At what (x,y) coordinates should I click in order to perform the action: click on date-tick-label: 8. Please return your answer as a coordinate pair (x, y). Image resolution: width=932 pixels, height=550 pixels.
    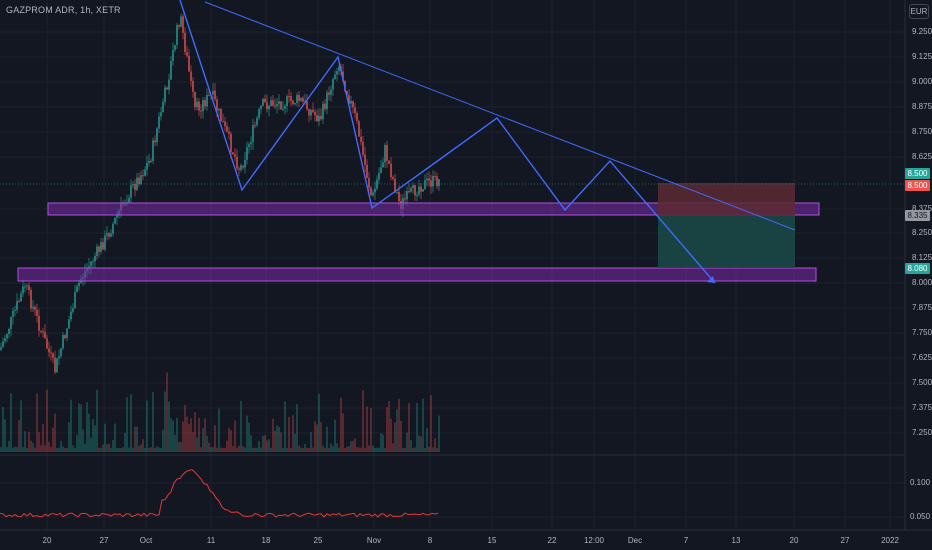
    Looking at the image, I should click on (430, 540).